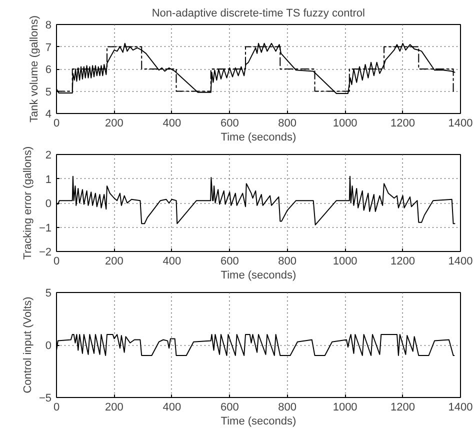 The width and height of the screenshot is (474, 430). What do you see at coordinates (28, 203) in the screenshot?
I see `y-axis-title: Tracking error (gallons)` at bounding box center [28, 203].